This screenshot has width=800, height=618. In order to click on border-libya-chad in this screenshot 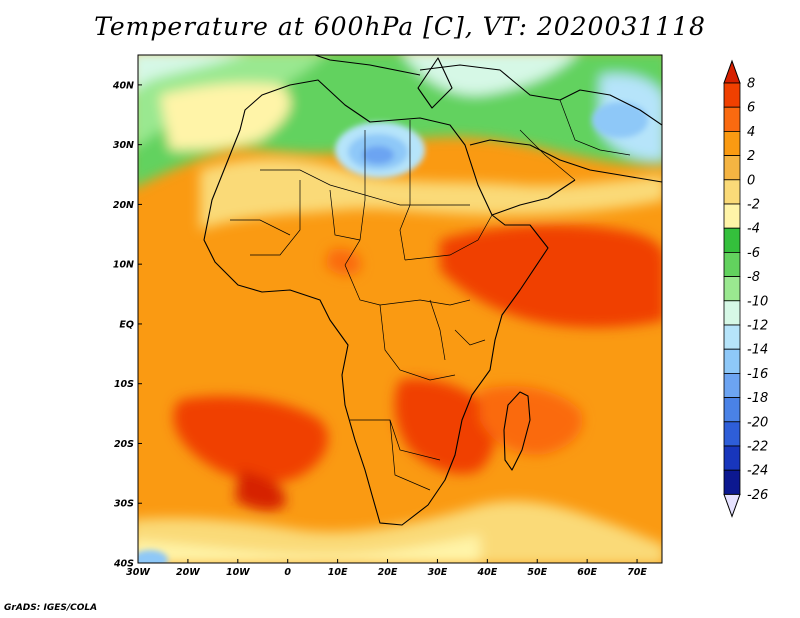, I will do `click(355, 198)`.